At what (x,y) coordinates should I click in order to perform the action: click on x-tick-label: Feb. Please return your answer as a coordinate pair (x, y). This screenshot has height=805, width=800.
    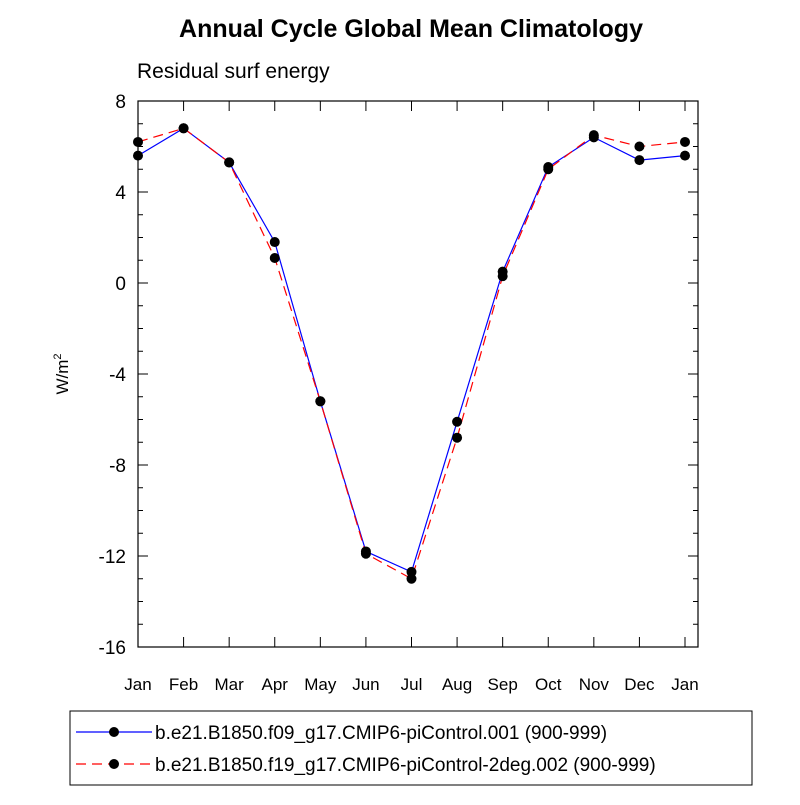
    Looking at the image, I should click on (183, 684).